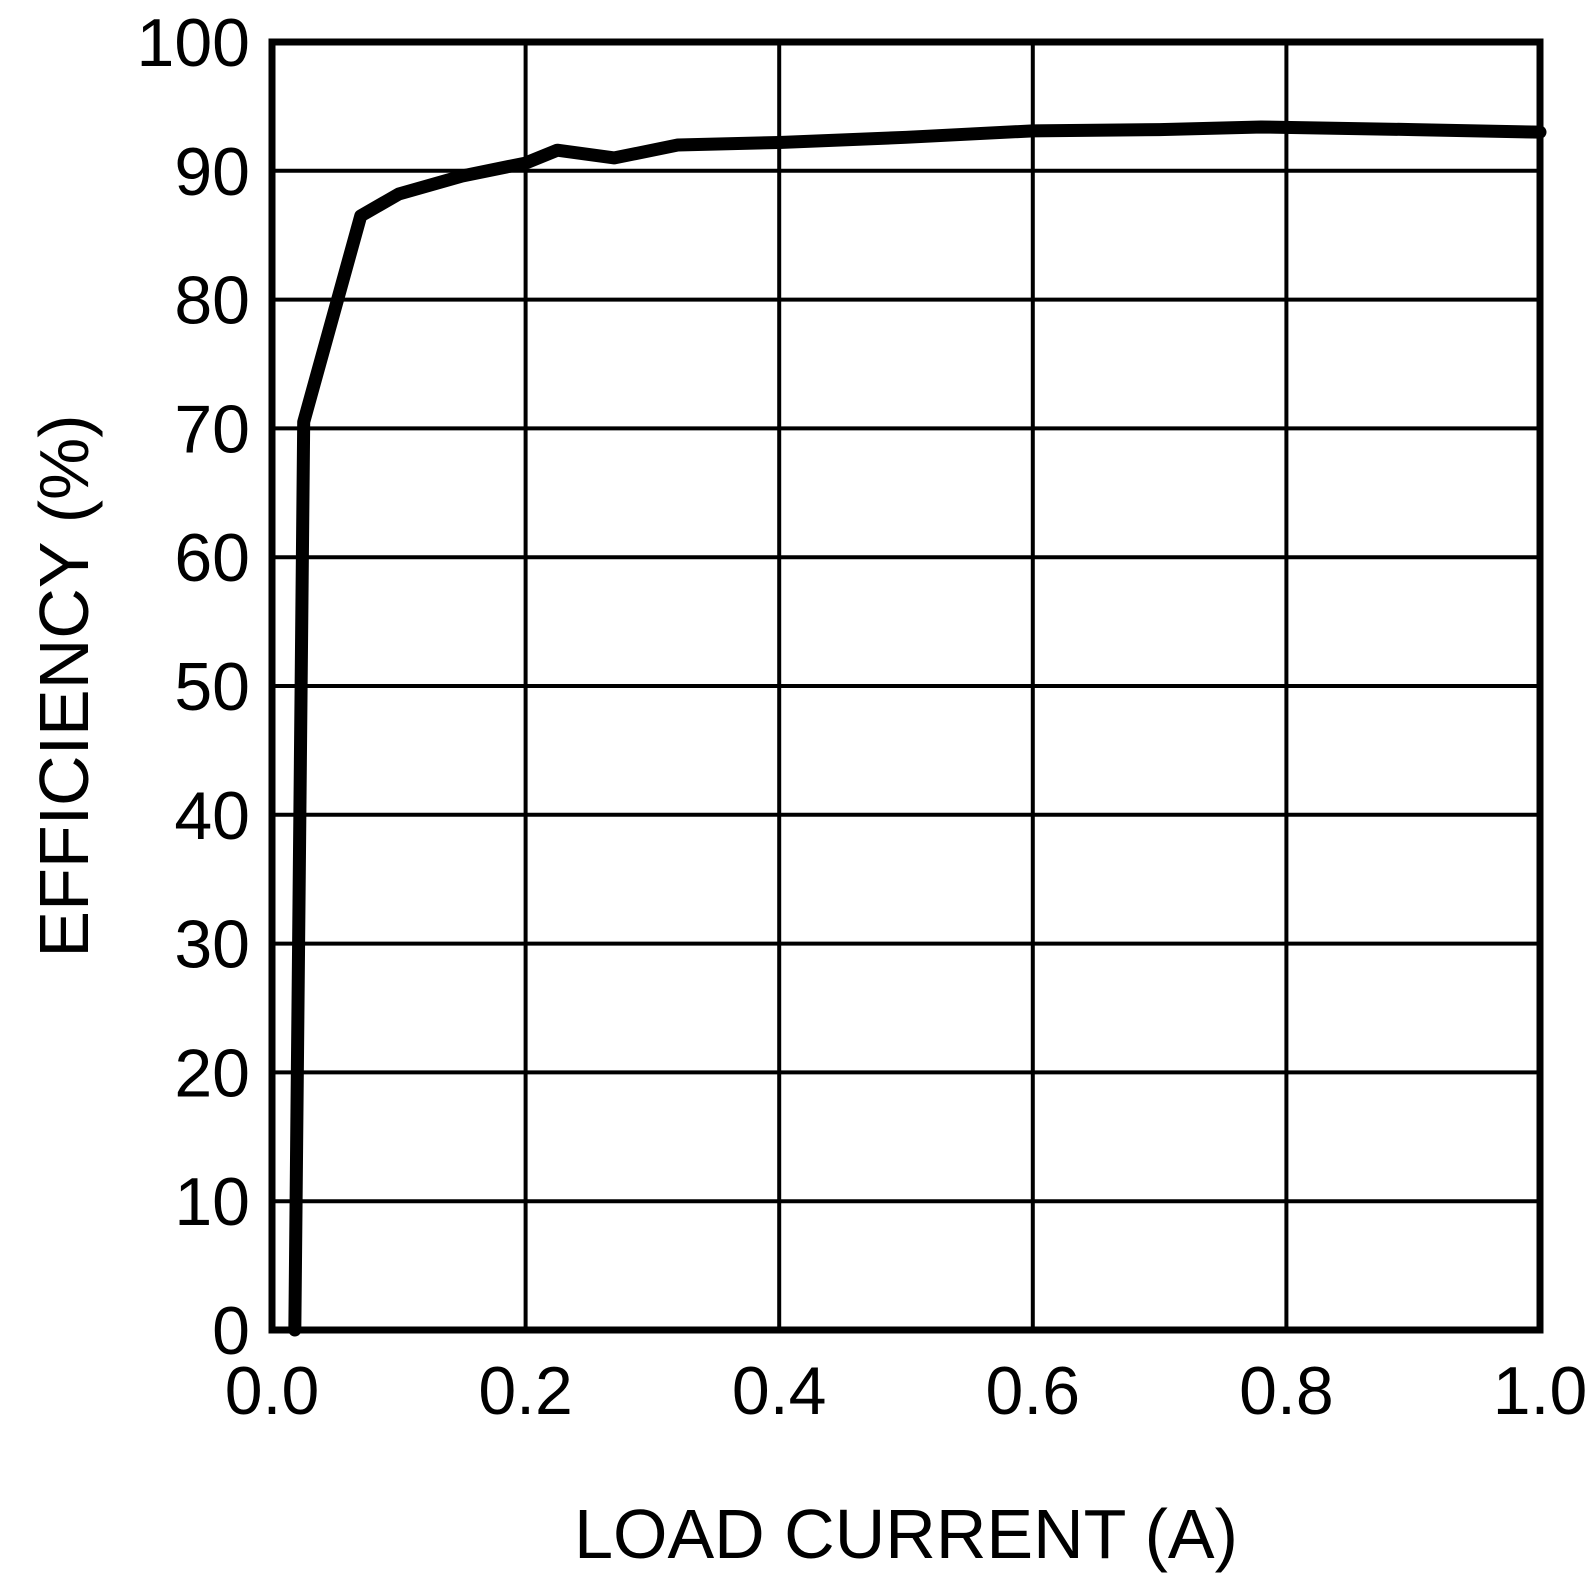 The width and height of the screenshot is (1588, 1590). I want to click on y-axis-title: EFFICIENCY (%), so click(64, 685).